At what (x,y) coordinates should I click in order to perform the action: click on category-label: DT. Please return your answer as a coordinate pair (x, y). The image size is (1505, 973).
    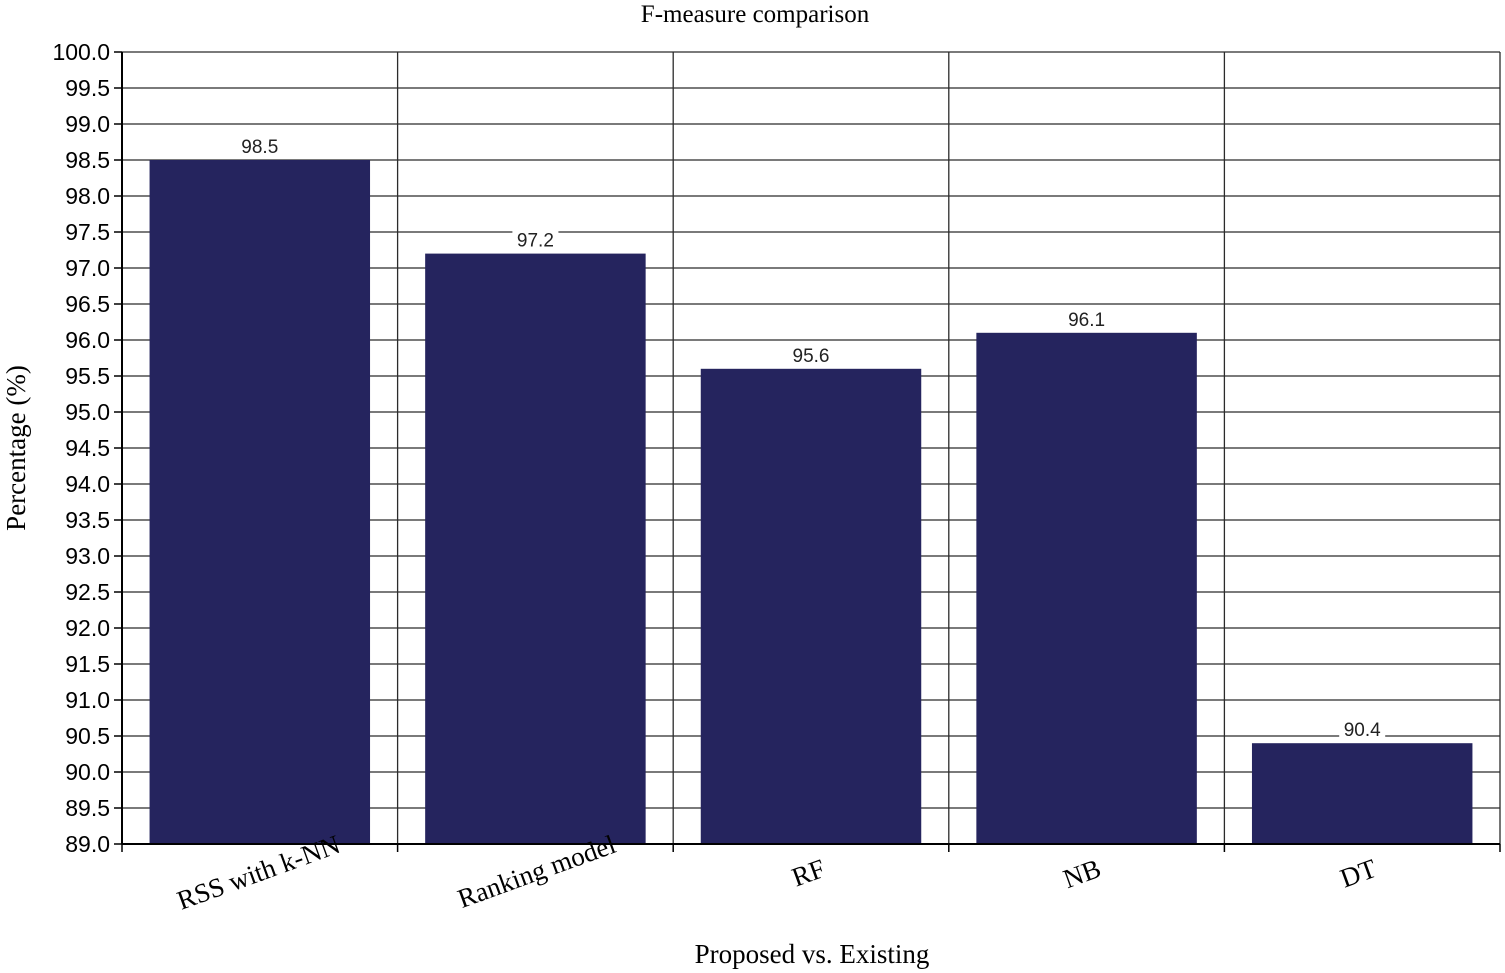
    Looking at the image, I should click on (1358, 873).